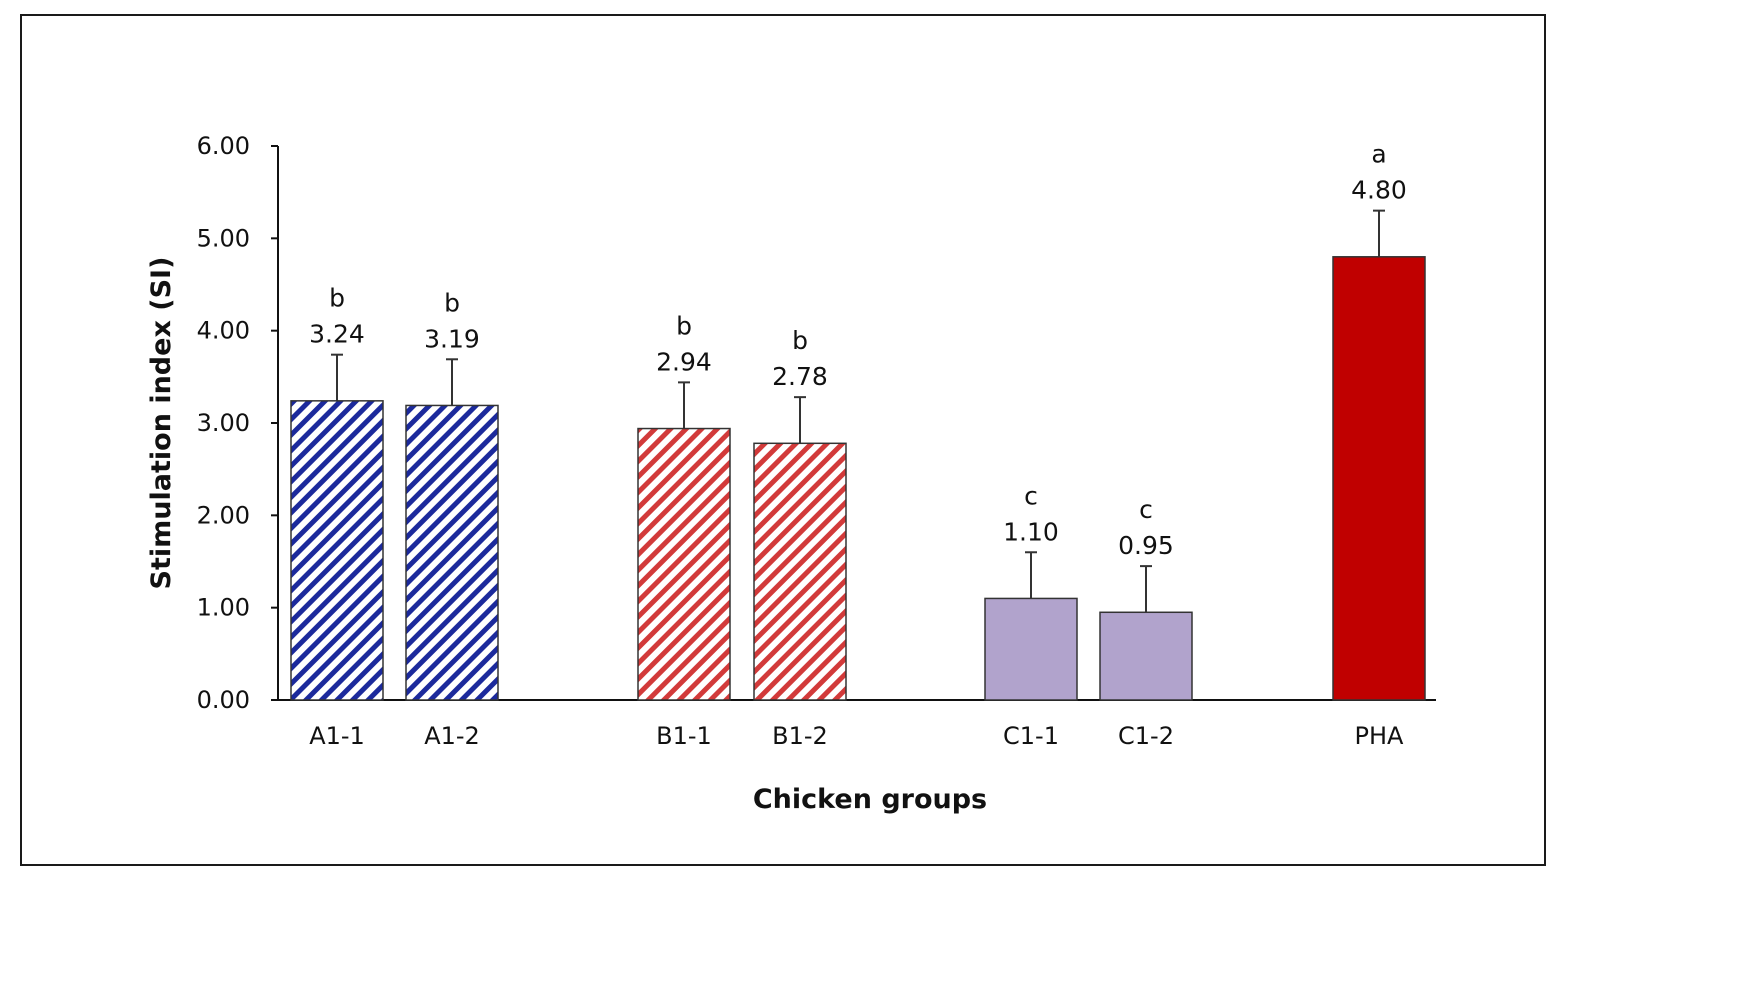 Image resolution: width=1751 pixels, height=988 pixels. What do you see at coordinates (1146, 736) in the screenshot?
I see `x-tick-label: C1-2` at bounding box center [1146, 736].